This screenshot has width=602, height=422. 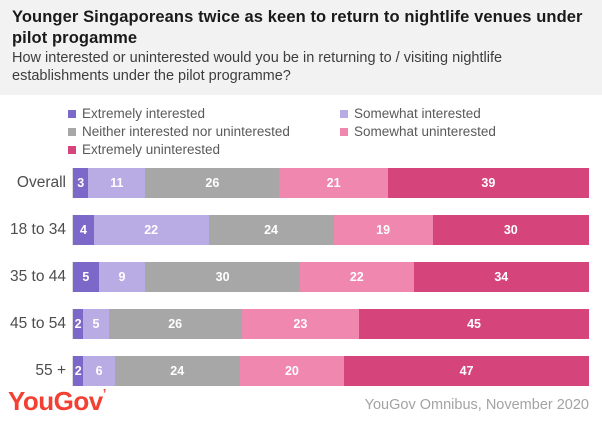 I want to click on bar-segment: 6, so click(x=99, y=370).